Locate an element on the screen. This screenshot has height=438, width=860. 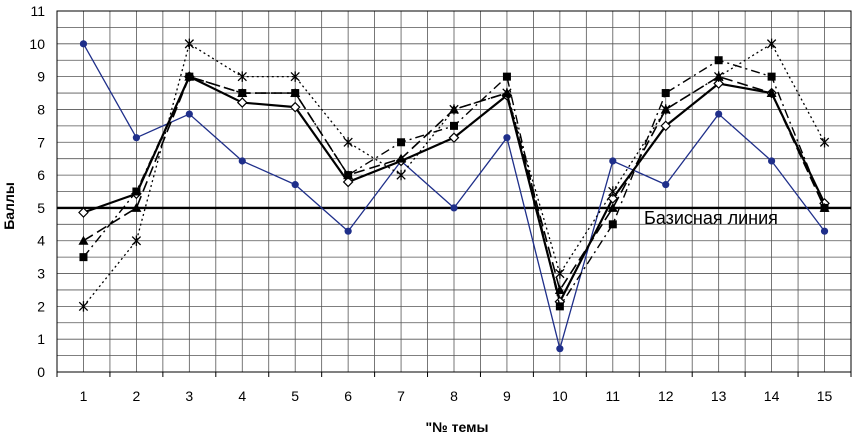
x-tick-label: 2 is located at coordinates (137, 396).